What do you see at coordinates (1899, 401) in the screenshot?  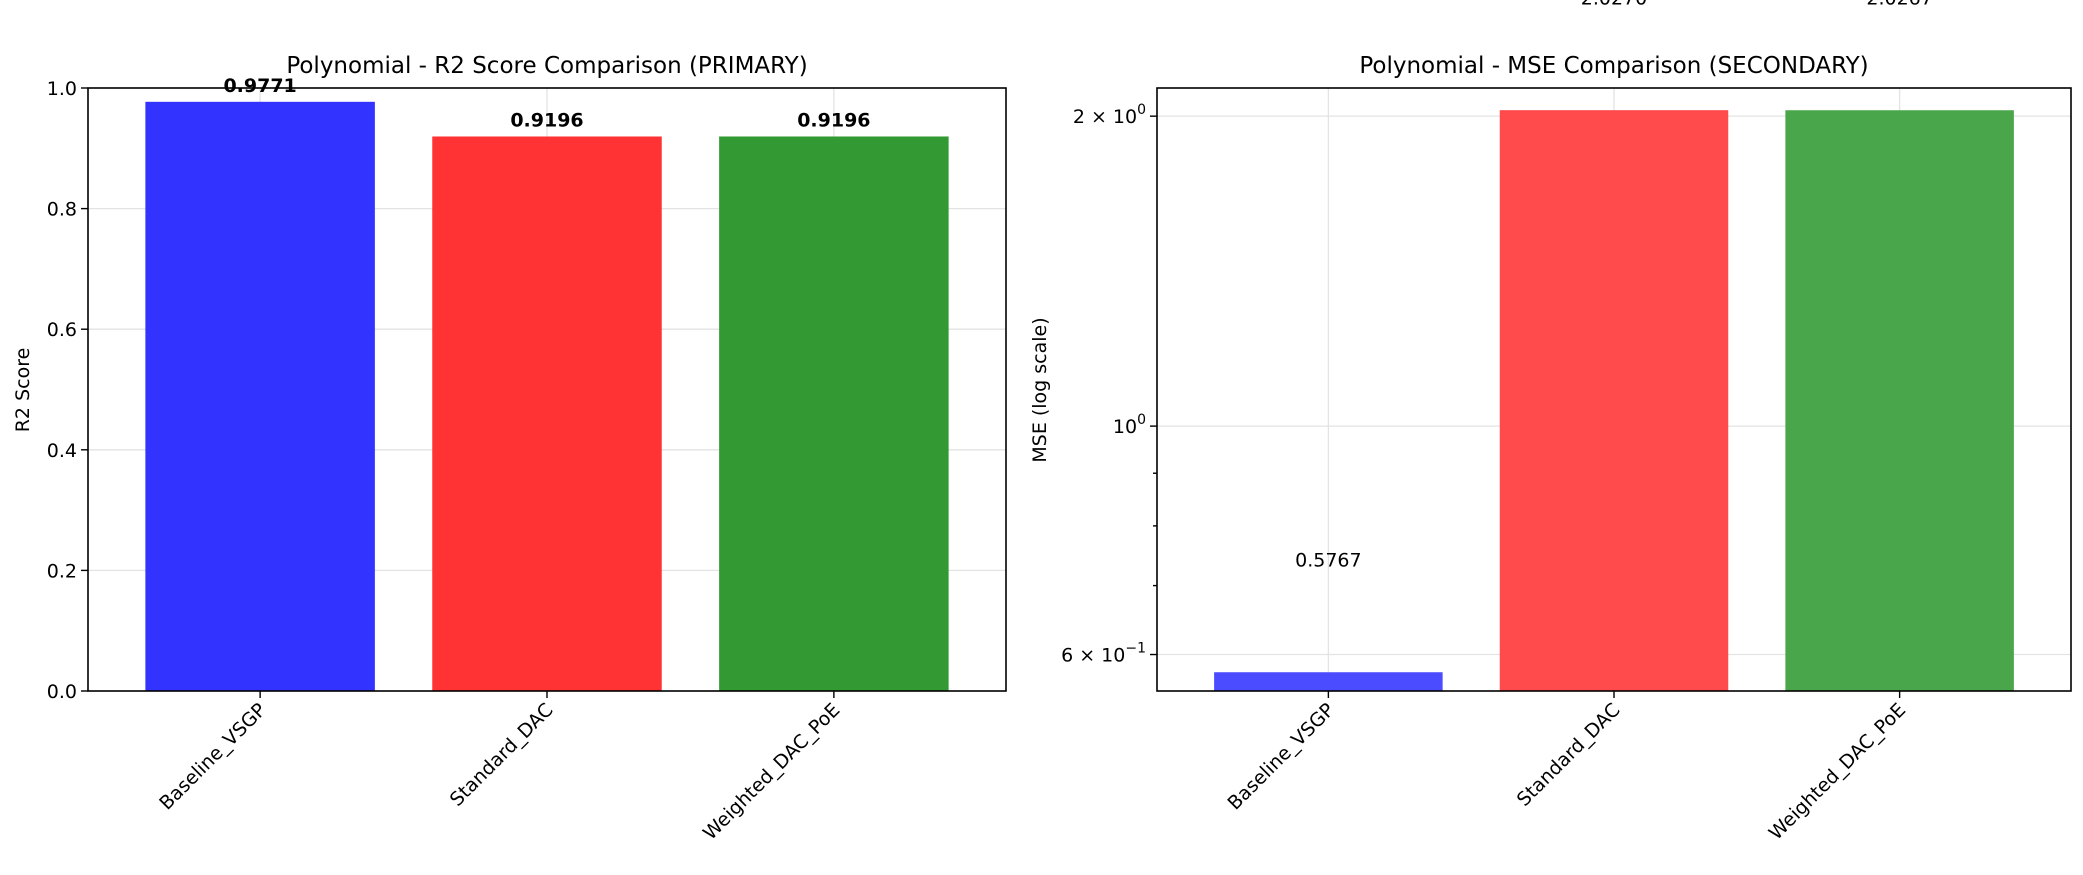 I see `mse-bar-weighted-dac-poe` at bounding box center [1899, 401].